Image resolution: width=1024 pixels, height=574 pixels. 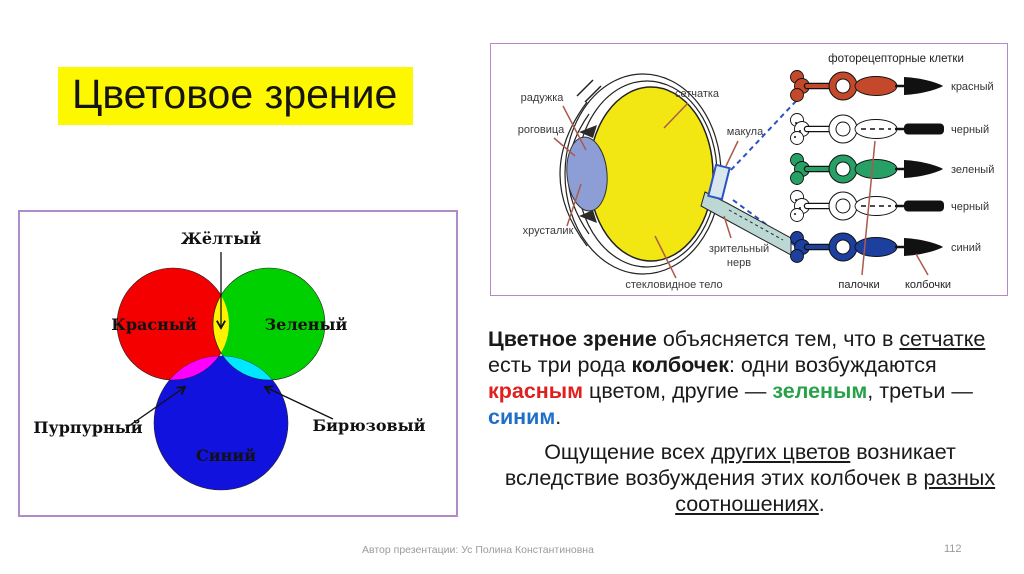 I want to click on vitreous-body, so click(x=651, y=174).